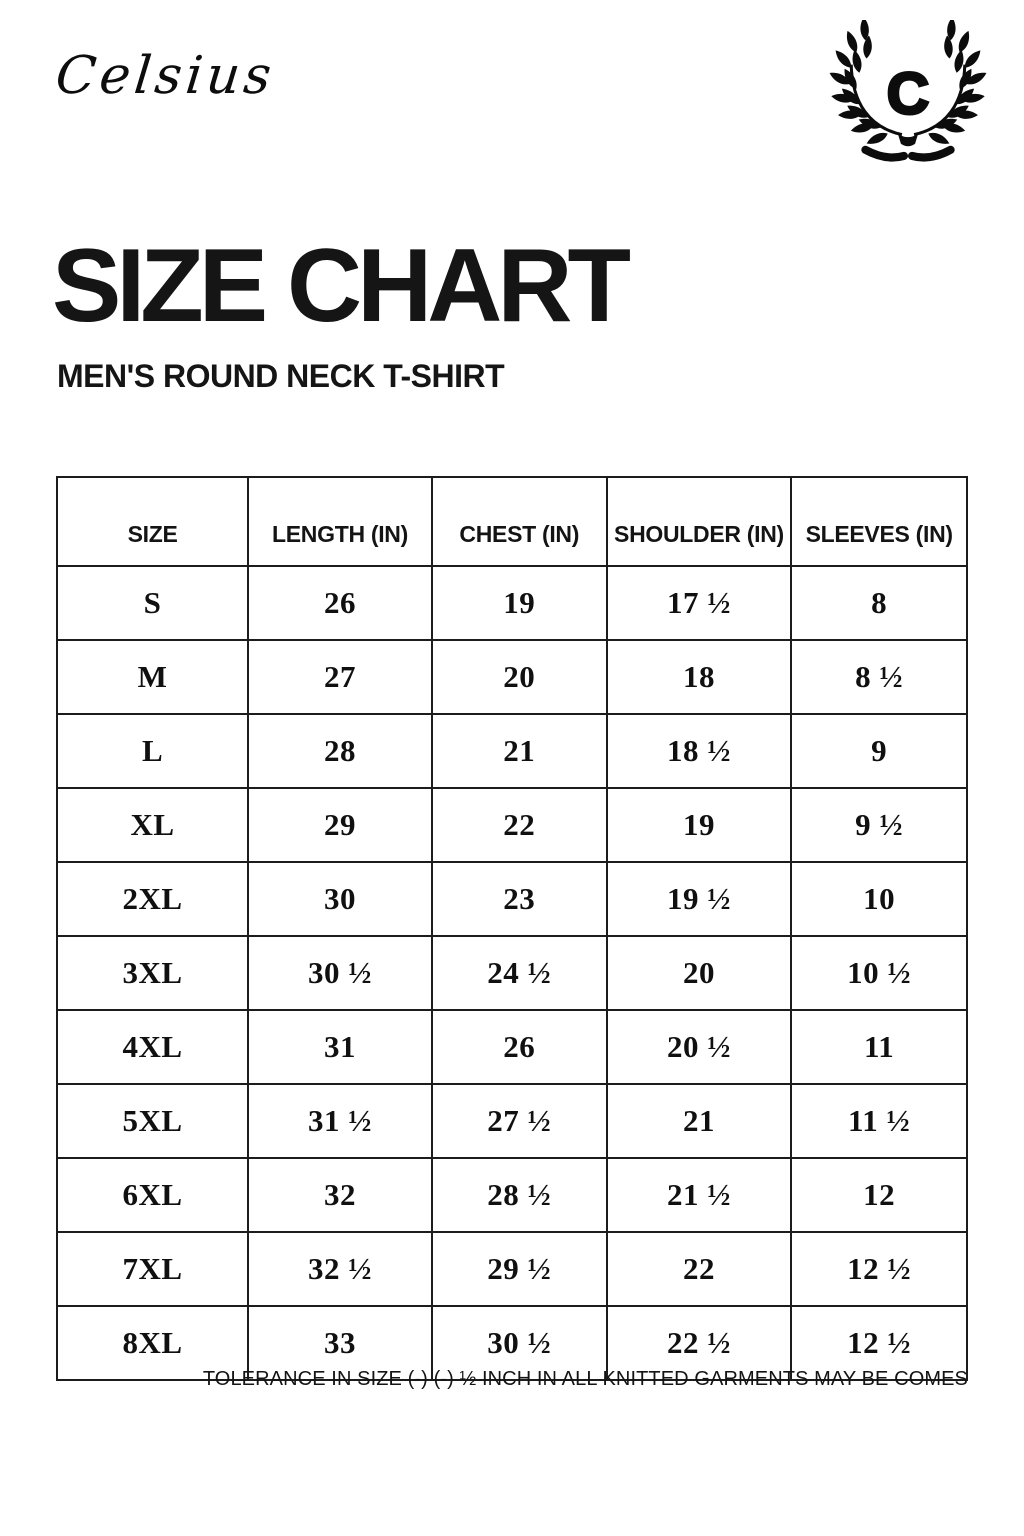  Describe the element at coordinates (341, 286) in the screenshot. I see `page-title: SIZE CHART` at that location.